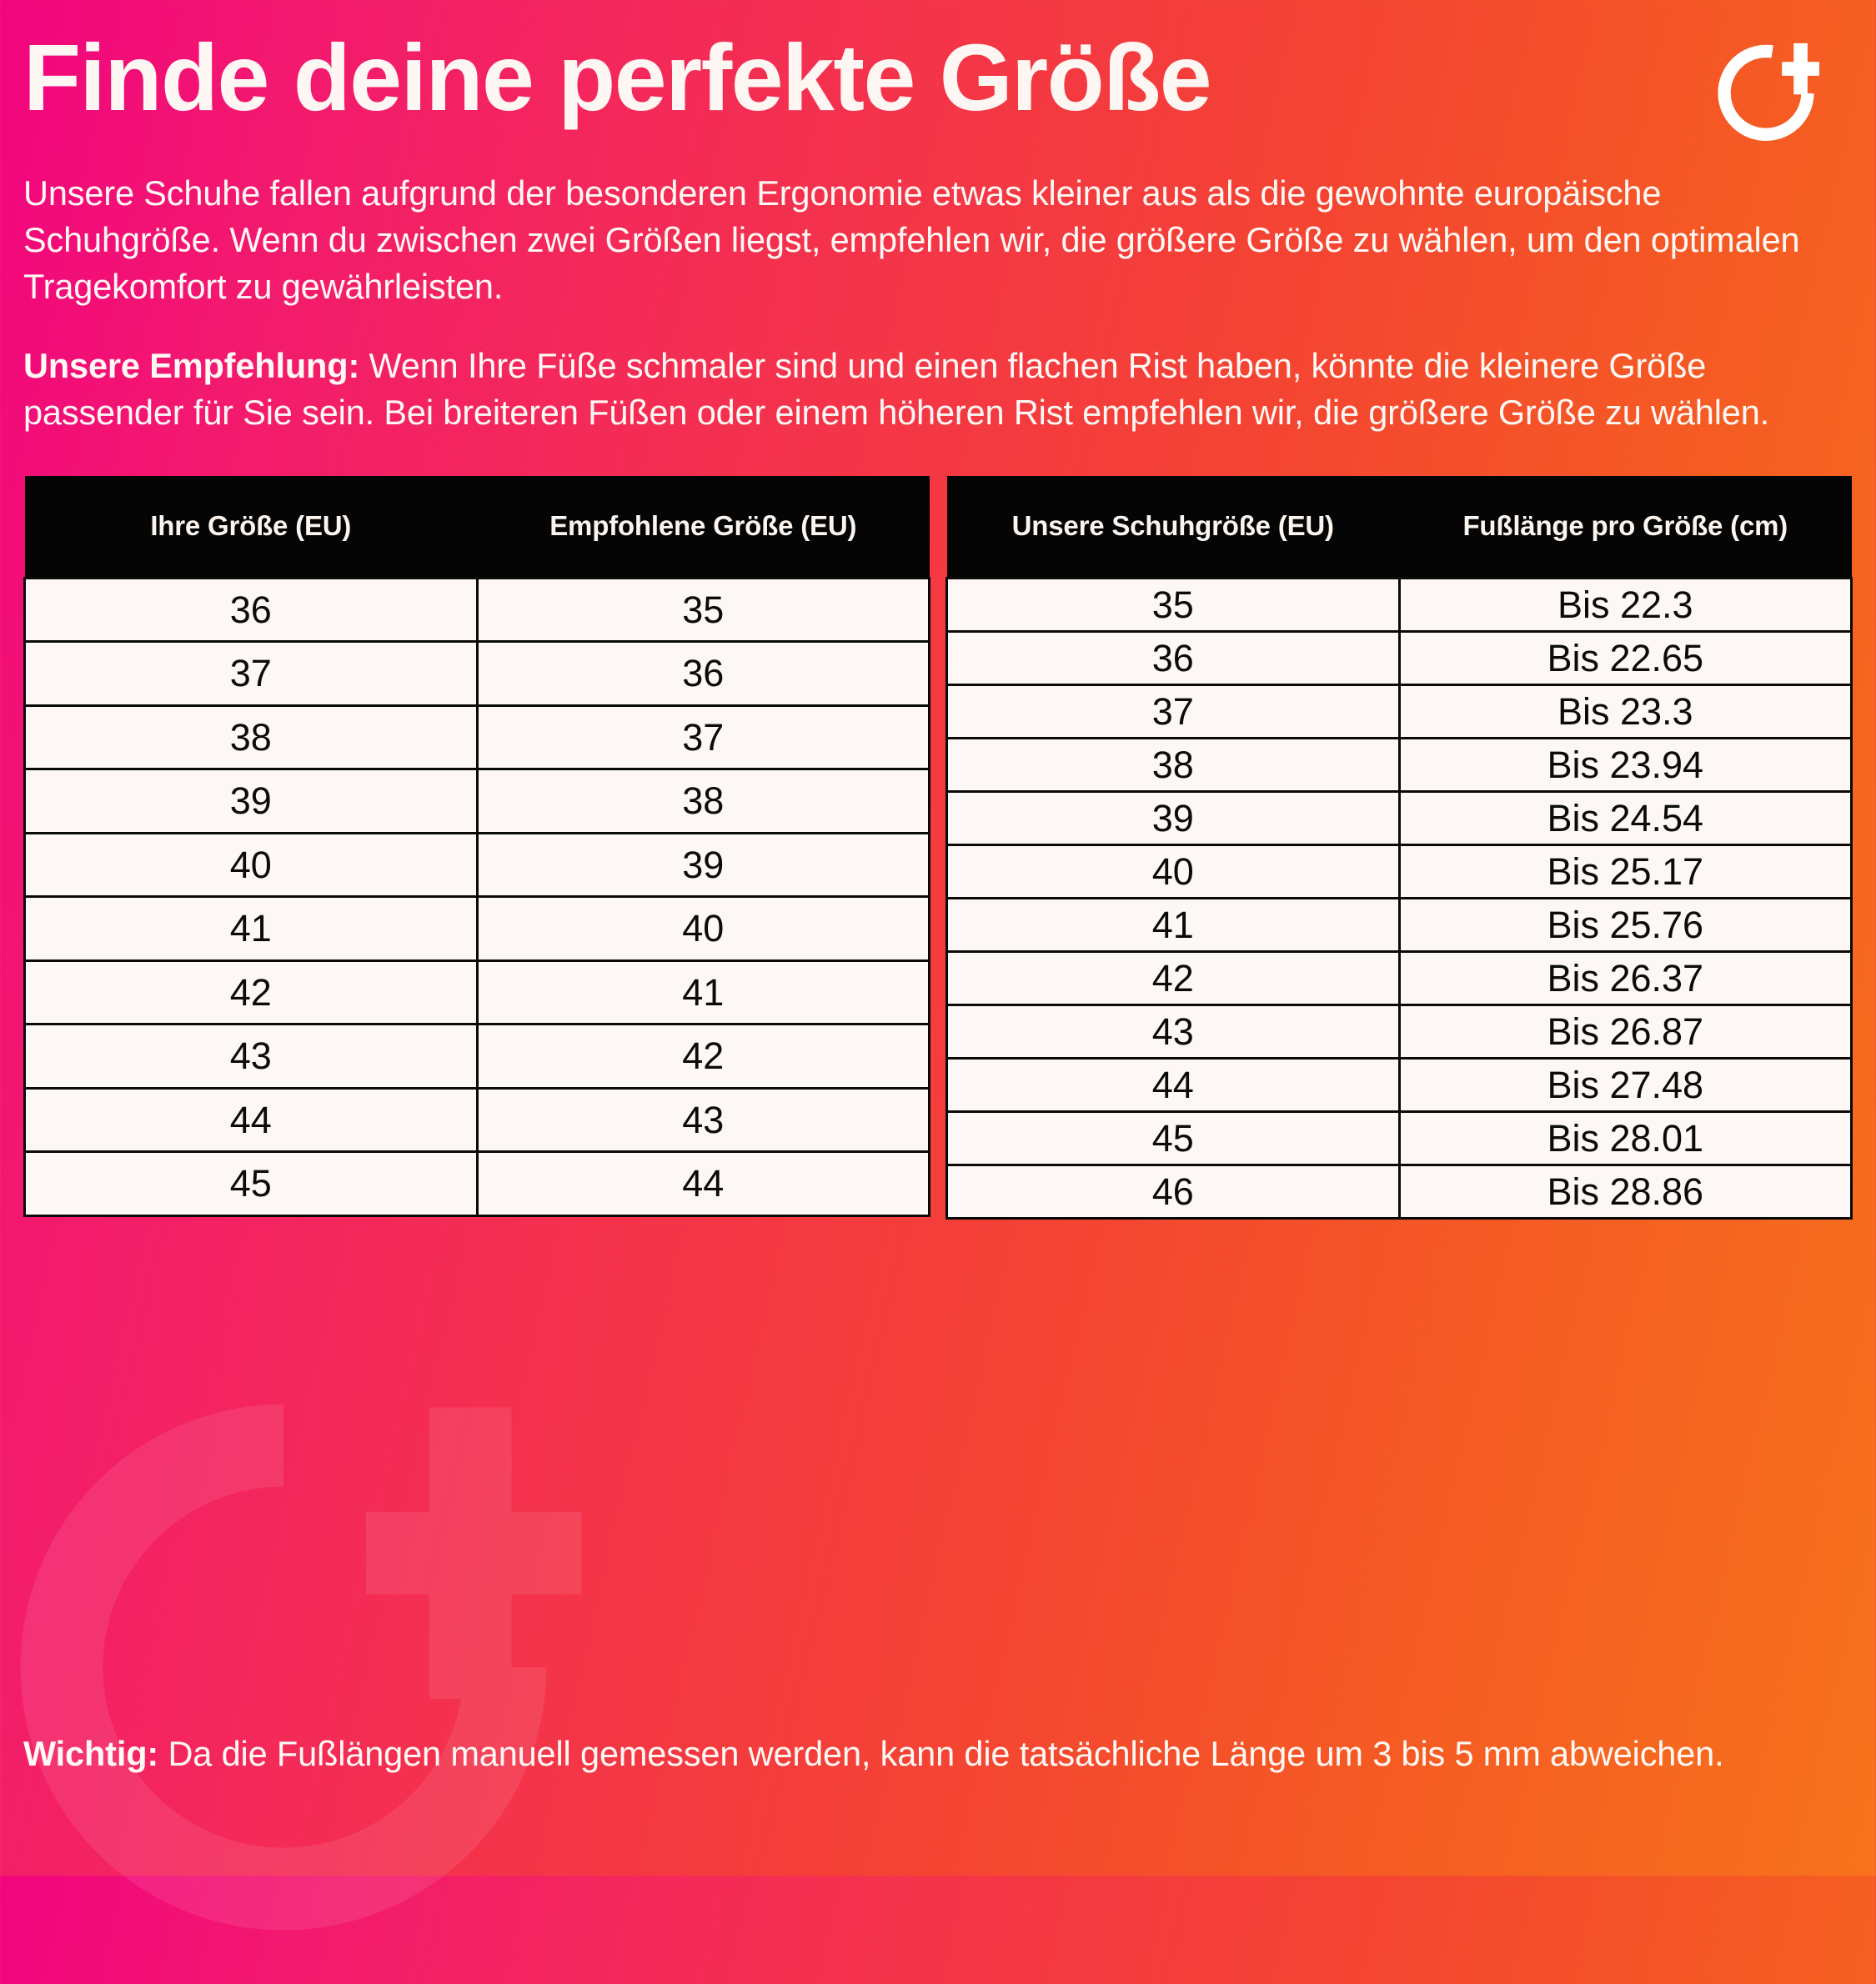  What do you see at coordinates (1625, 1138) in the screenshot?
I see `table-cell: Bis 28.01` at bounding box center [1625, 1138].